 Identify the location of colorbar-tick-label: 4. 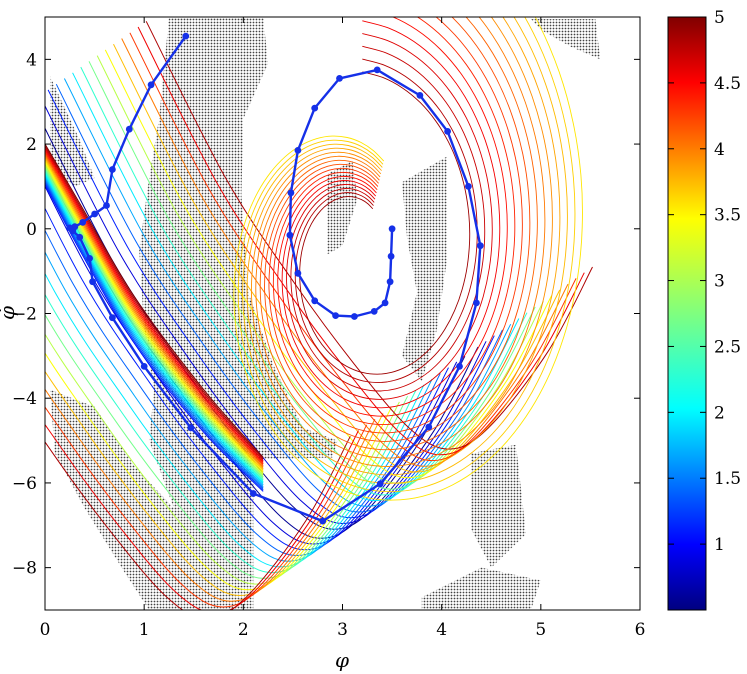
(719, 150).